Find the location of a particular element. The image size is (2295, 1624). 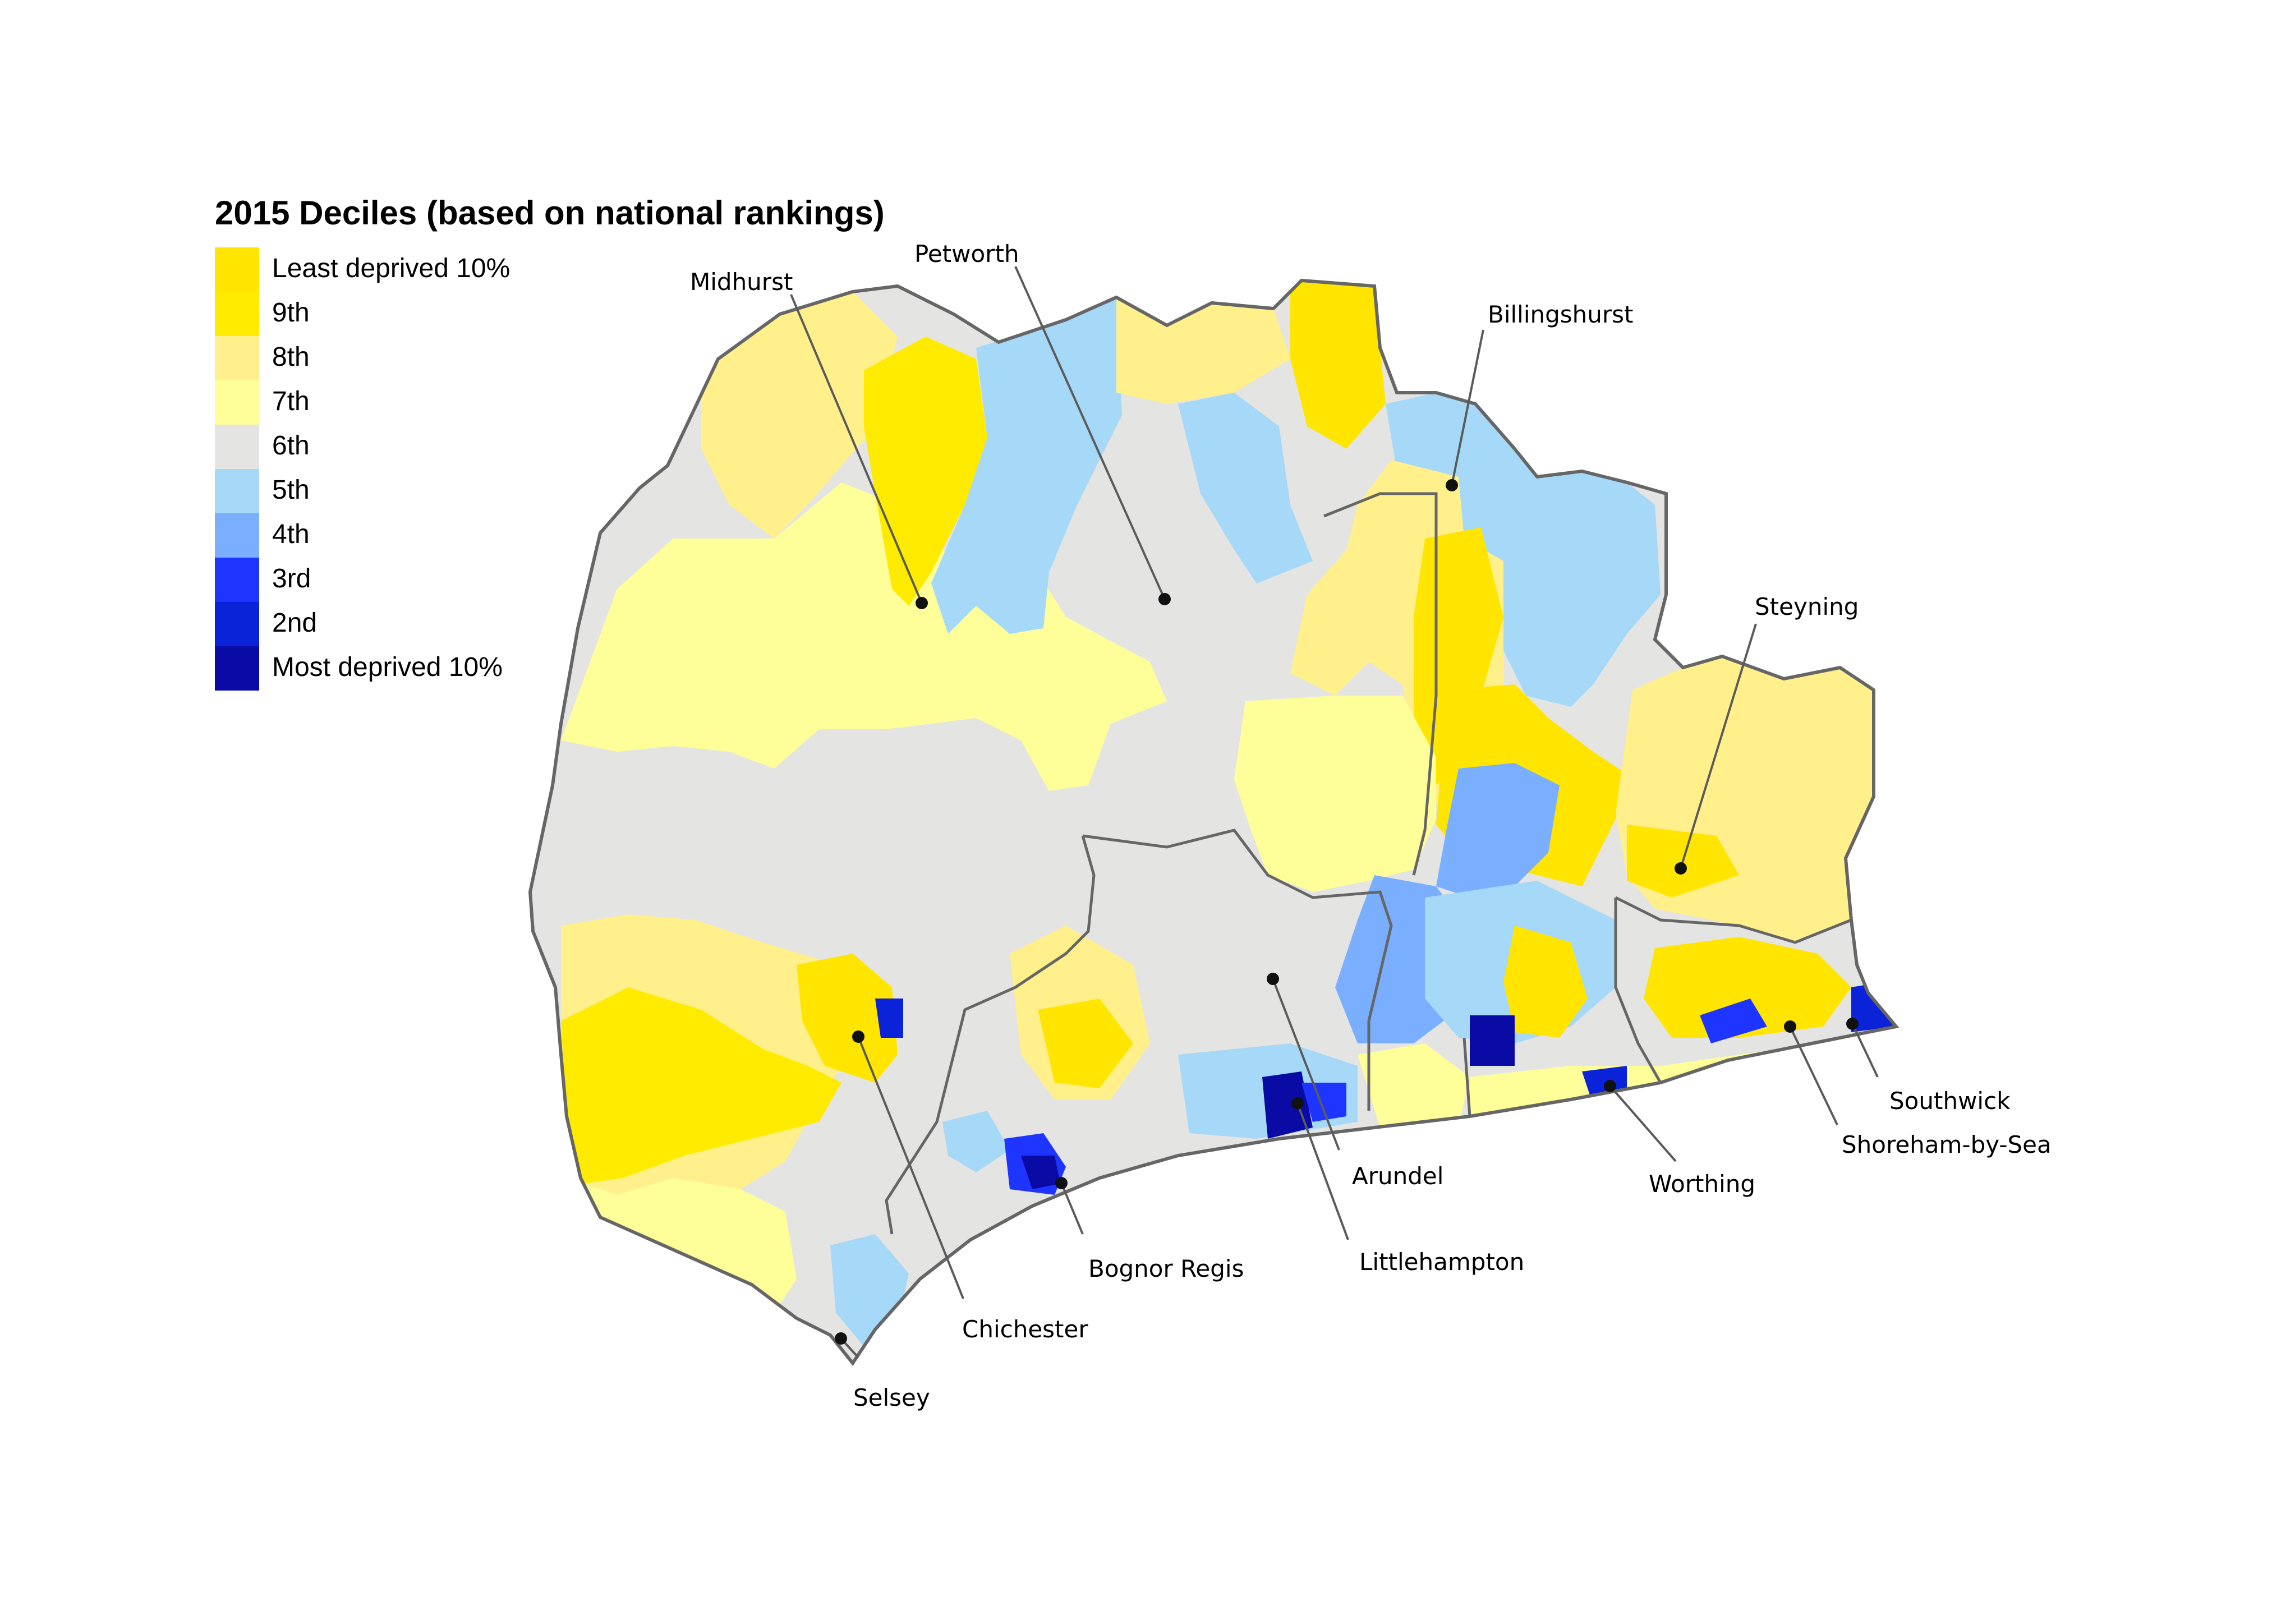

area-9th-bognor-north is located at coordinates (1085, 1043).